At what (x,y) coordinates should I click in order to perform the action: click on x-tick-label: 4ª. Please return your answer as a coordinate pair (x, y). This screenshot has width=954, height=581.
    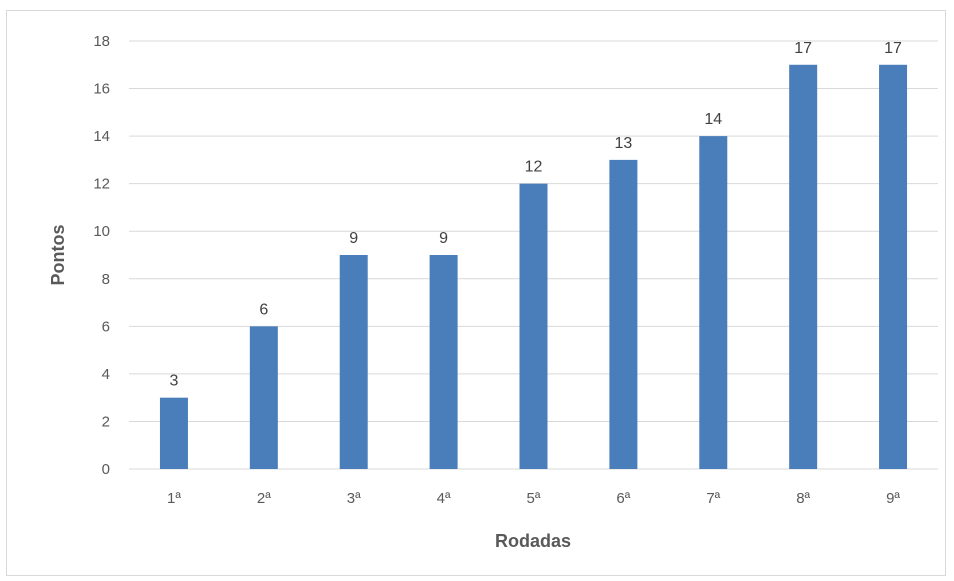
    Looking at the image, I should click on (444, 498).